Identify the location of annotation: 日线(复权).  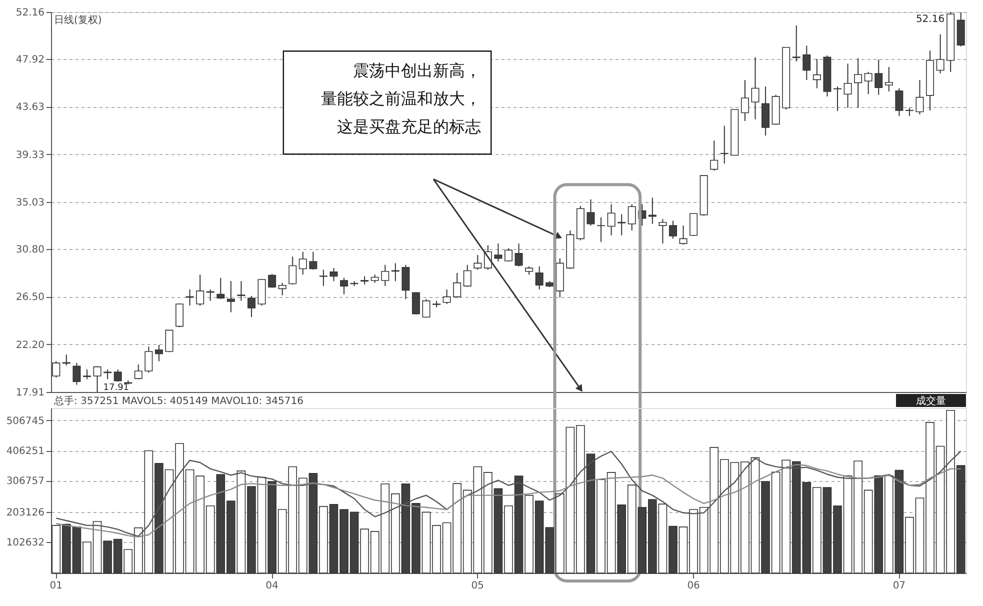
(78, 20).